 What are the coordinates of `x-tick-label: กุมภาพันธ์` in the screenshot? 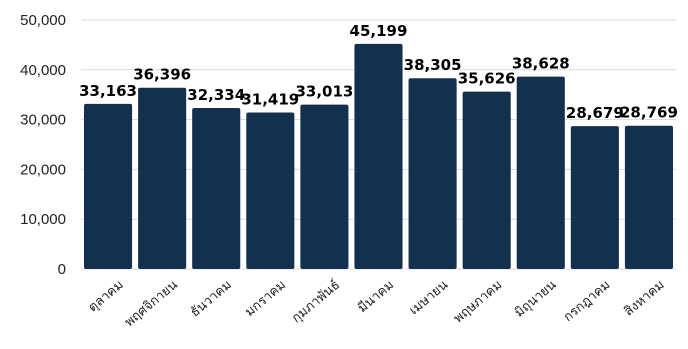 It's located at (315, 301).